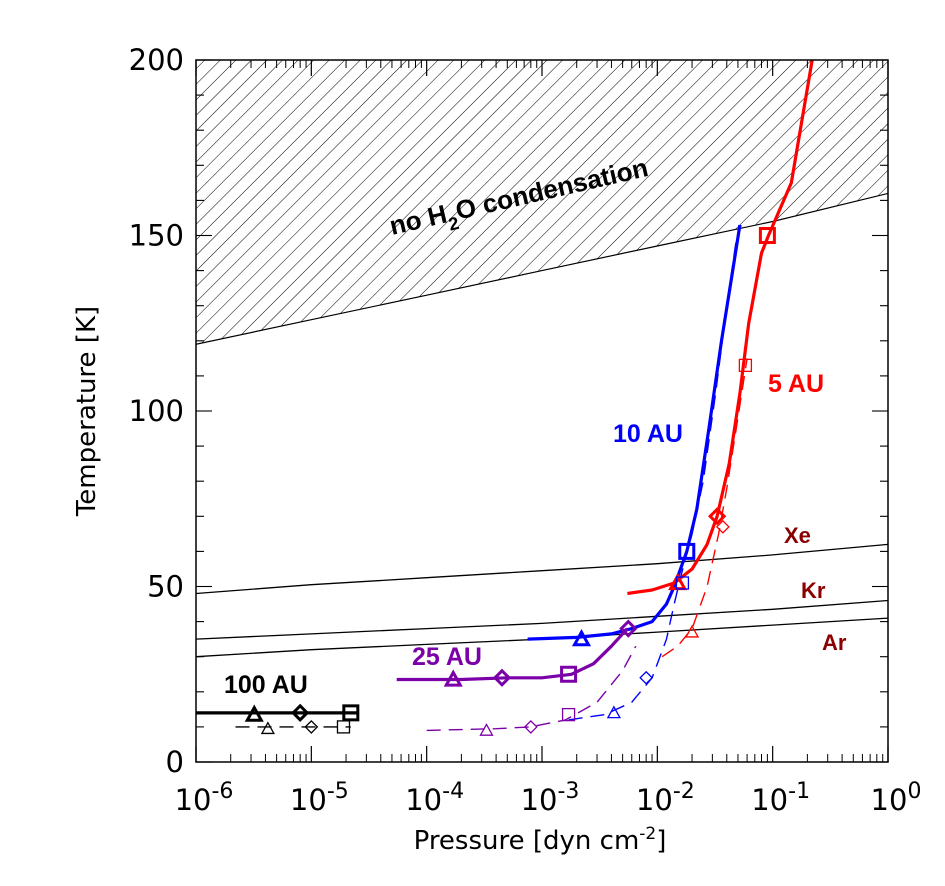 Image resolution: width=945 pixels, height=886 pixels. What do you see at coordinates (351, 713) in the screenshot?
I see `marker-100au-square` at bounding box center [351, 713].